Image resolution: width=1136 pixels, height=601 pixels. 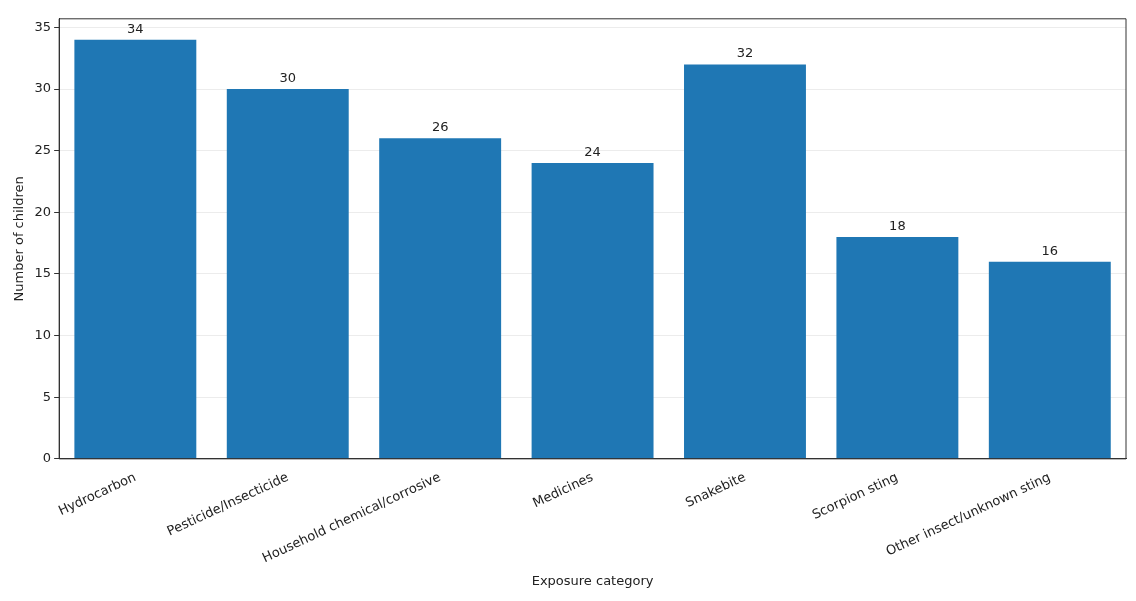 What do you see at coordinates (288, 77) in the screenshot?
I see `data-label: 30` at bounding box center [288, 77].